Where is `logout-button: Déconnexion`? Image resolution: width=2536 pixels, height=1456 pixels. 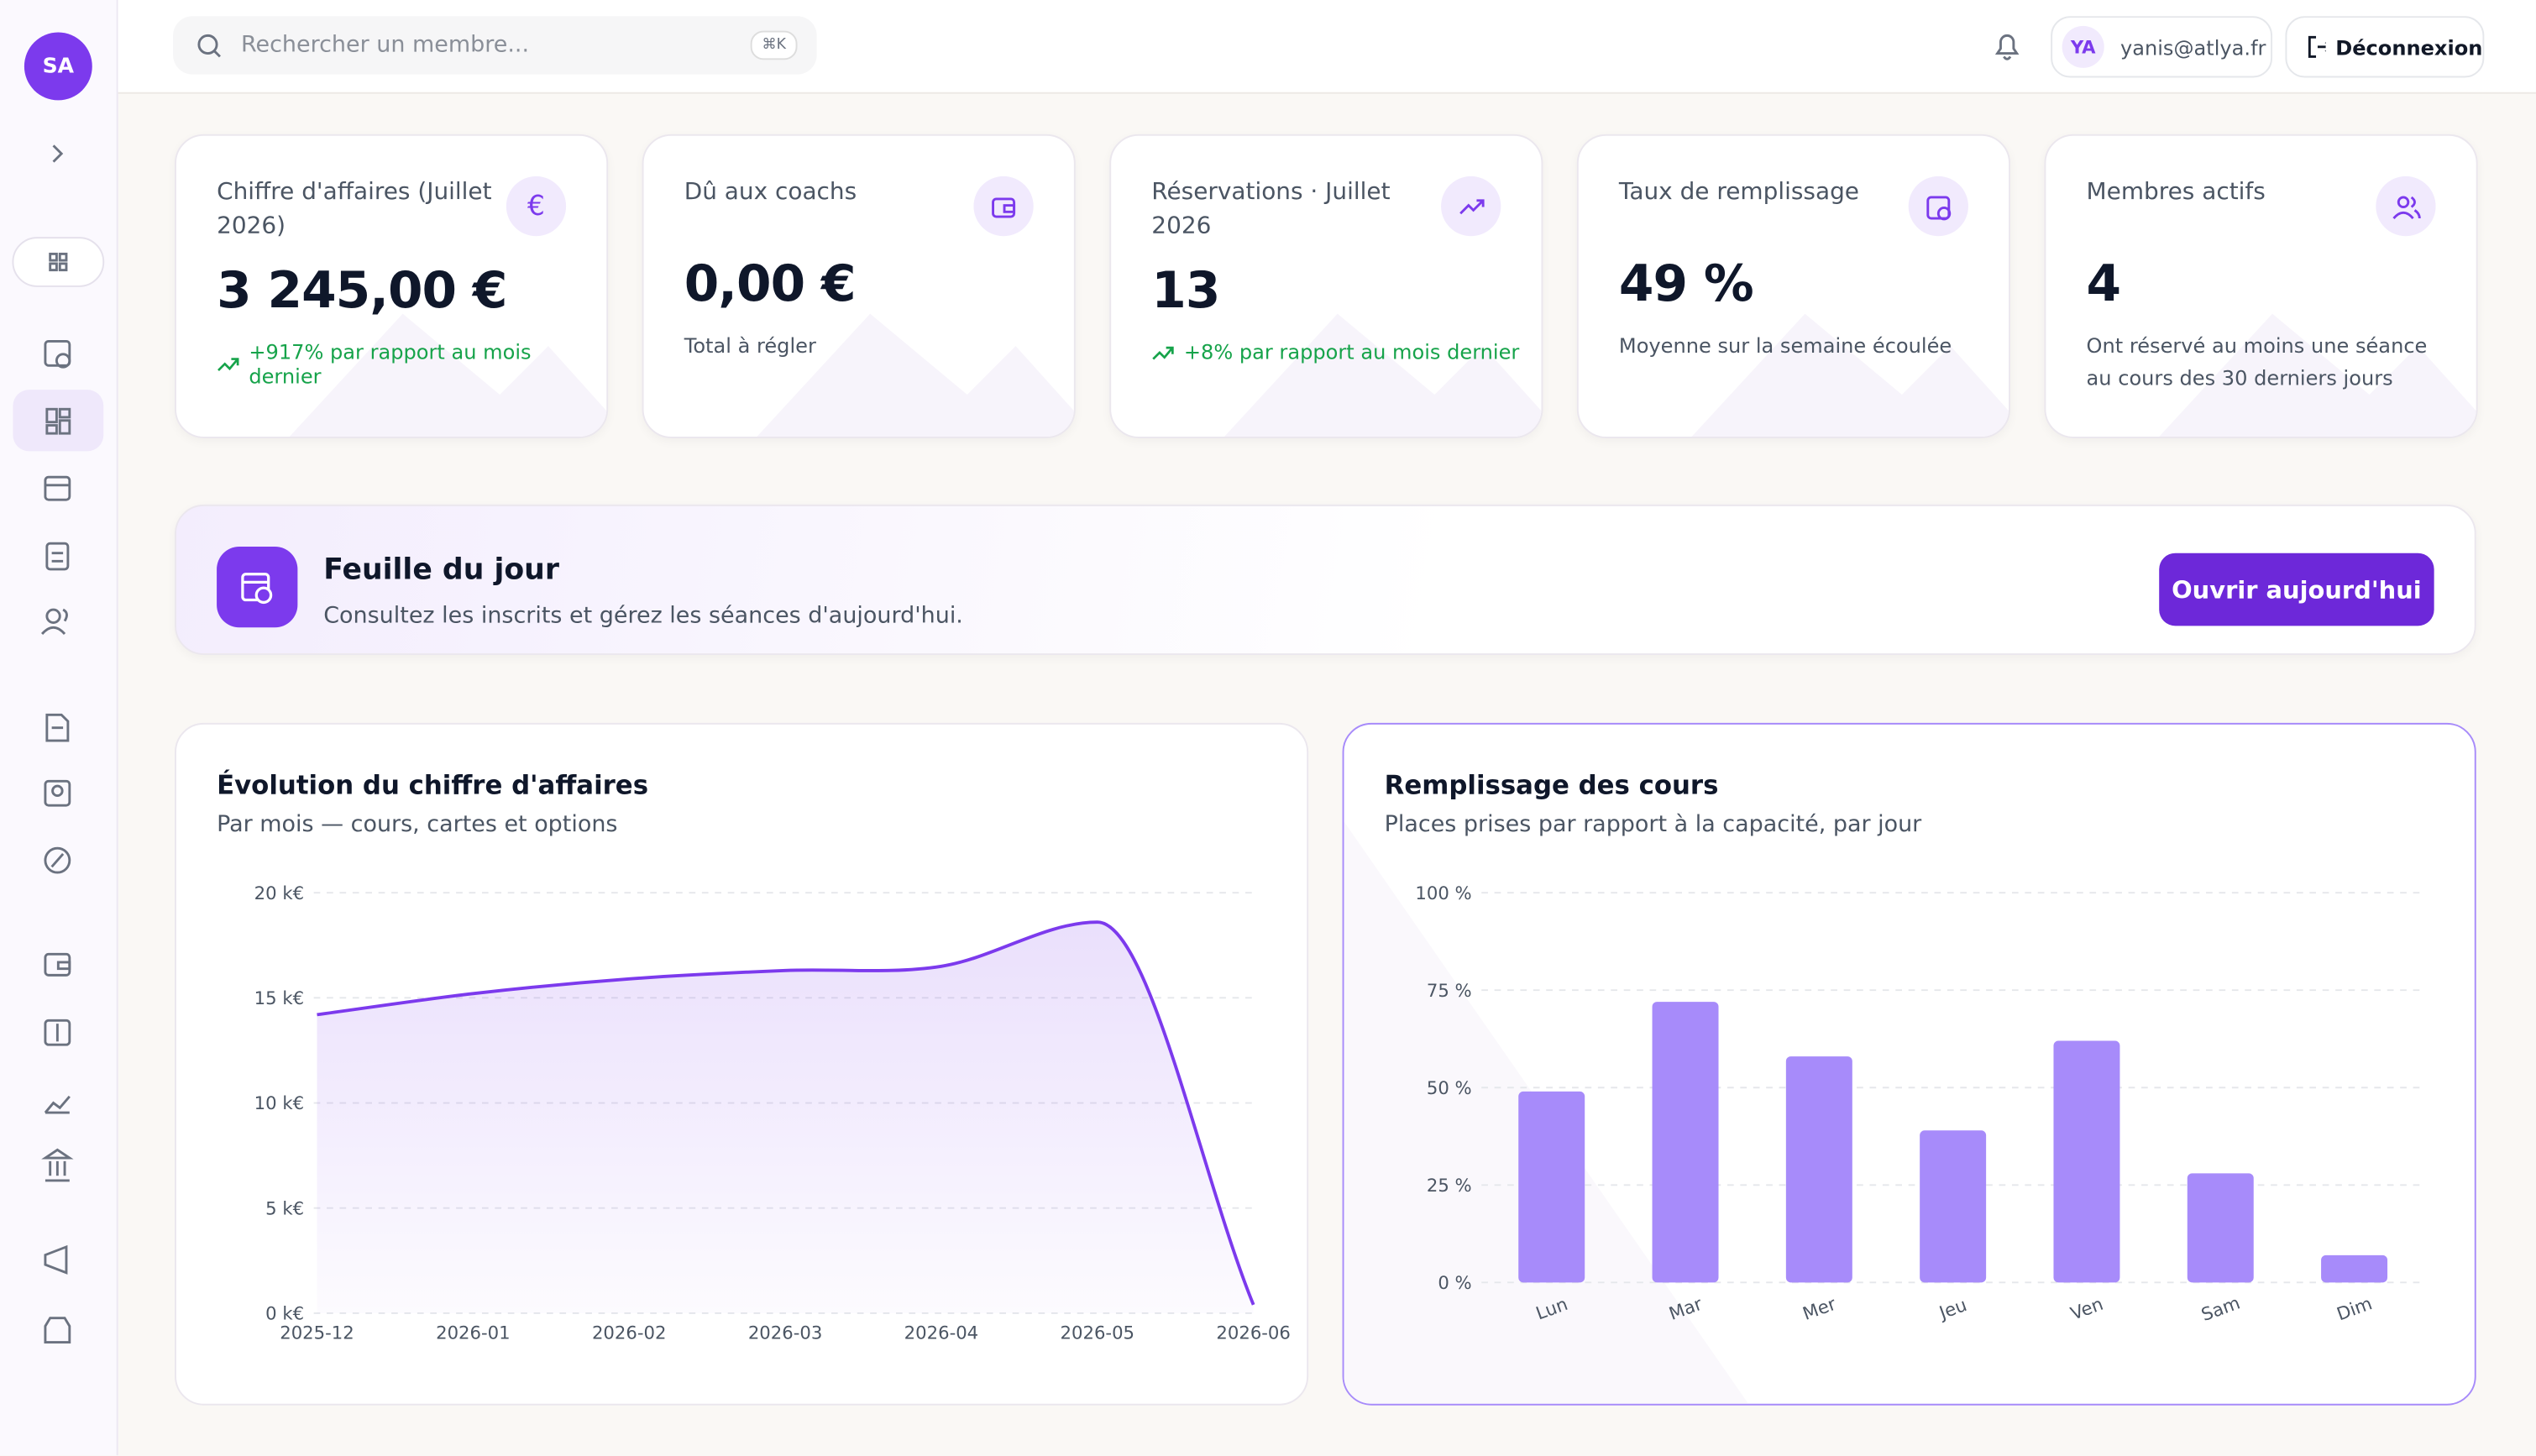
logout-button: Déconnexion is located at coordinates (2385, 47).